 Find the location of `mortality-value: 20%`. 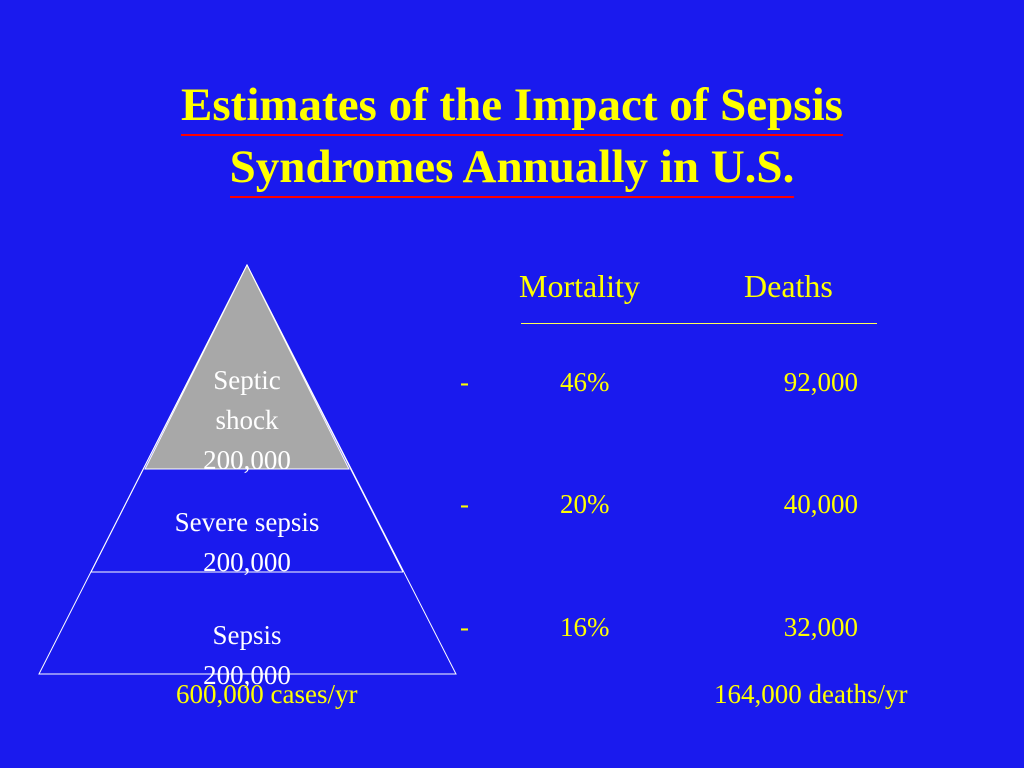

mortality-value: 20% is located at coordinates (585, 504).